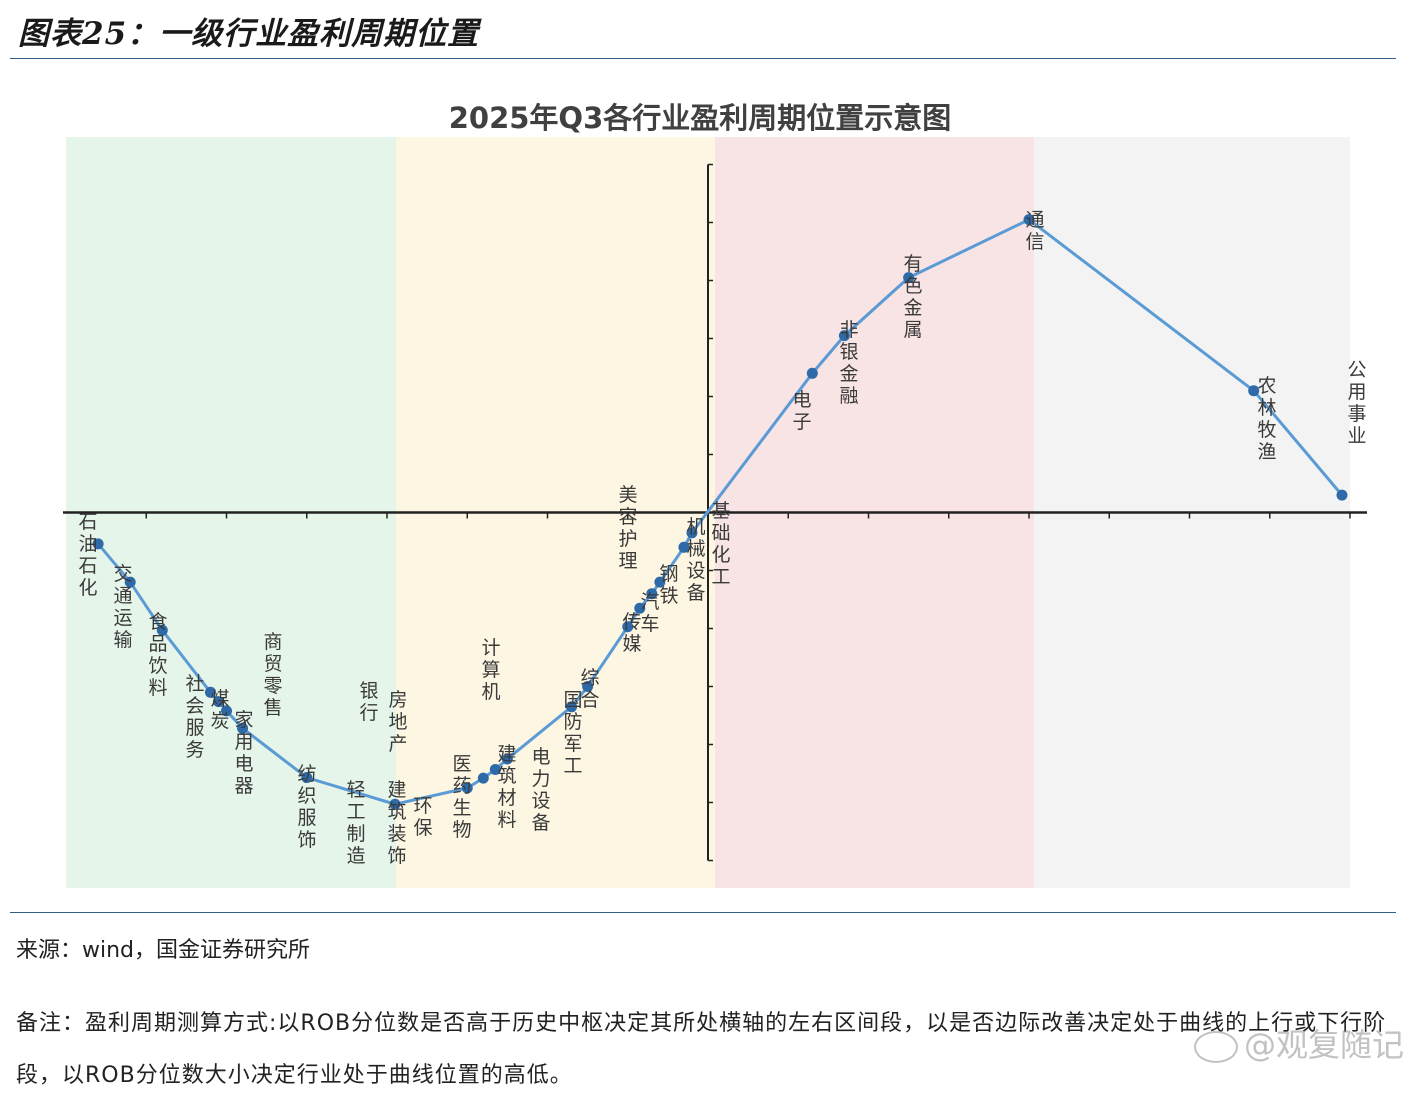  I want to click on watermark: @观复随记, so click(1298, 1043).